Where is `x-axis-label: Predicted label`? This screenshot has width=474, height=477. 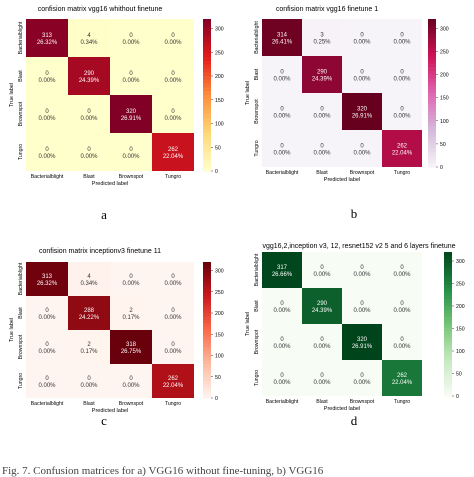 x-axis-label: Predicted label is located at coordinates (110, 184).